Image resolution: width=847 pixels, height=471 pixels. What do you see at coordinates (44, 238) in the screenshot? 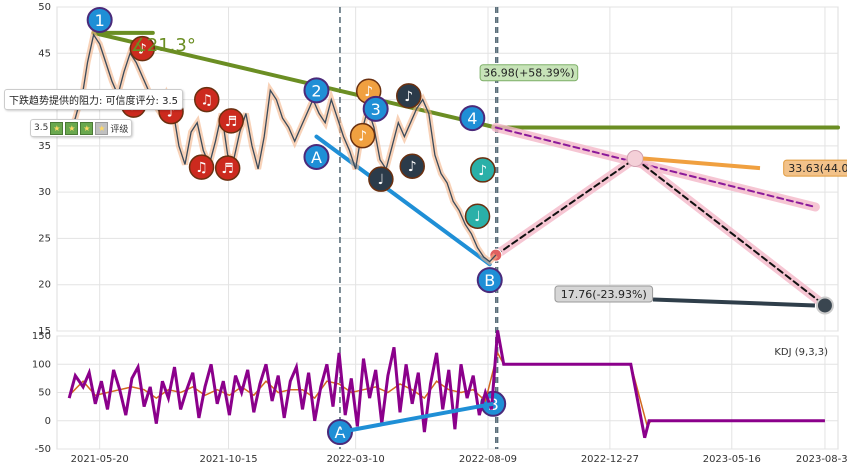
I see `price-y-tick-label: 25` at bounding box center [44, 238].